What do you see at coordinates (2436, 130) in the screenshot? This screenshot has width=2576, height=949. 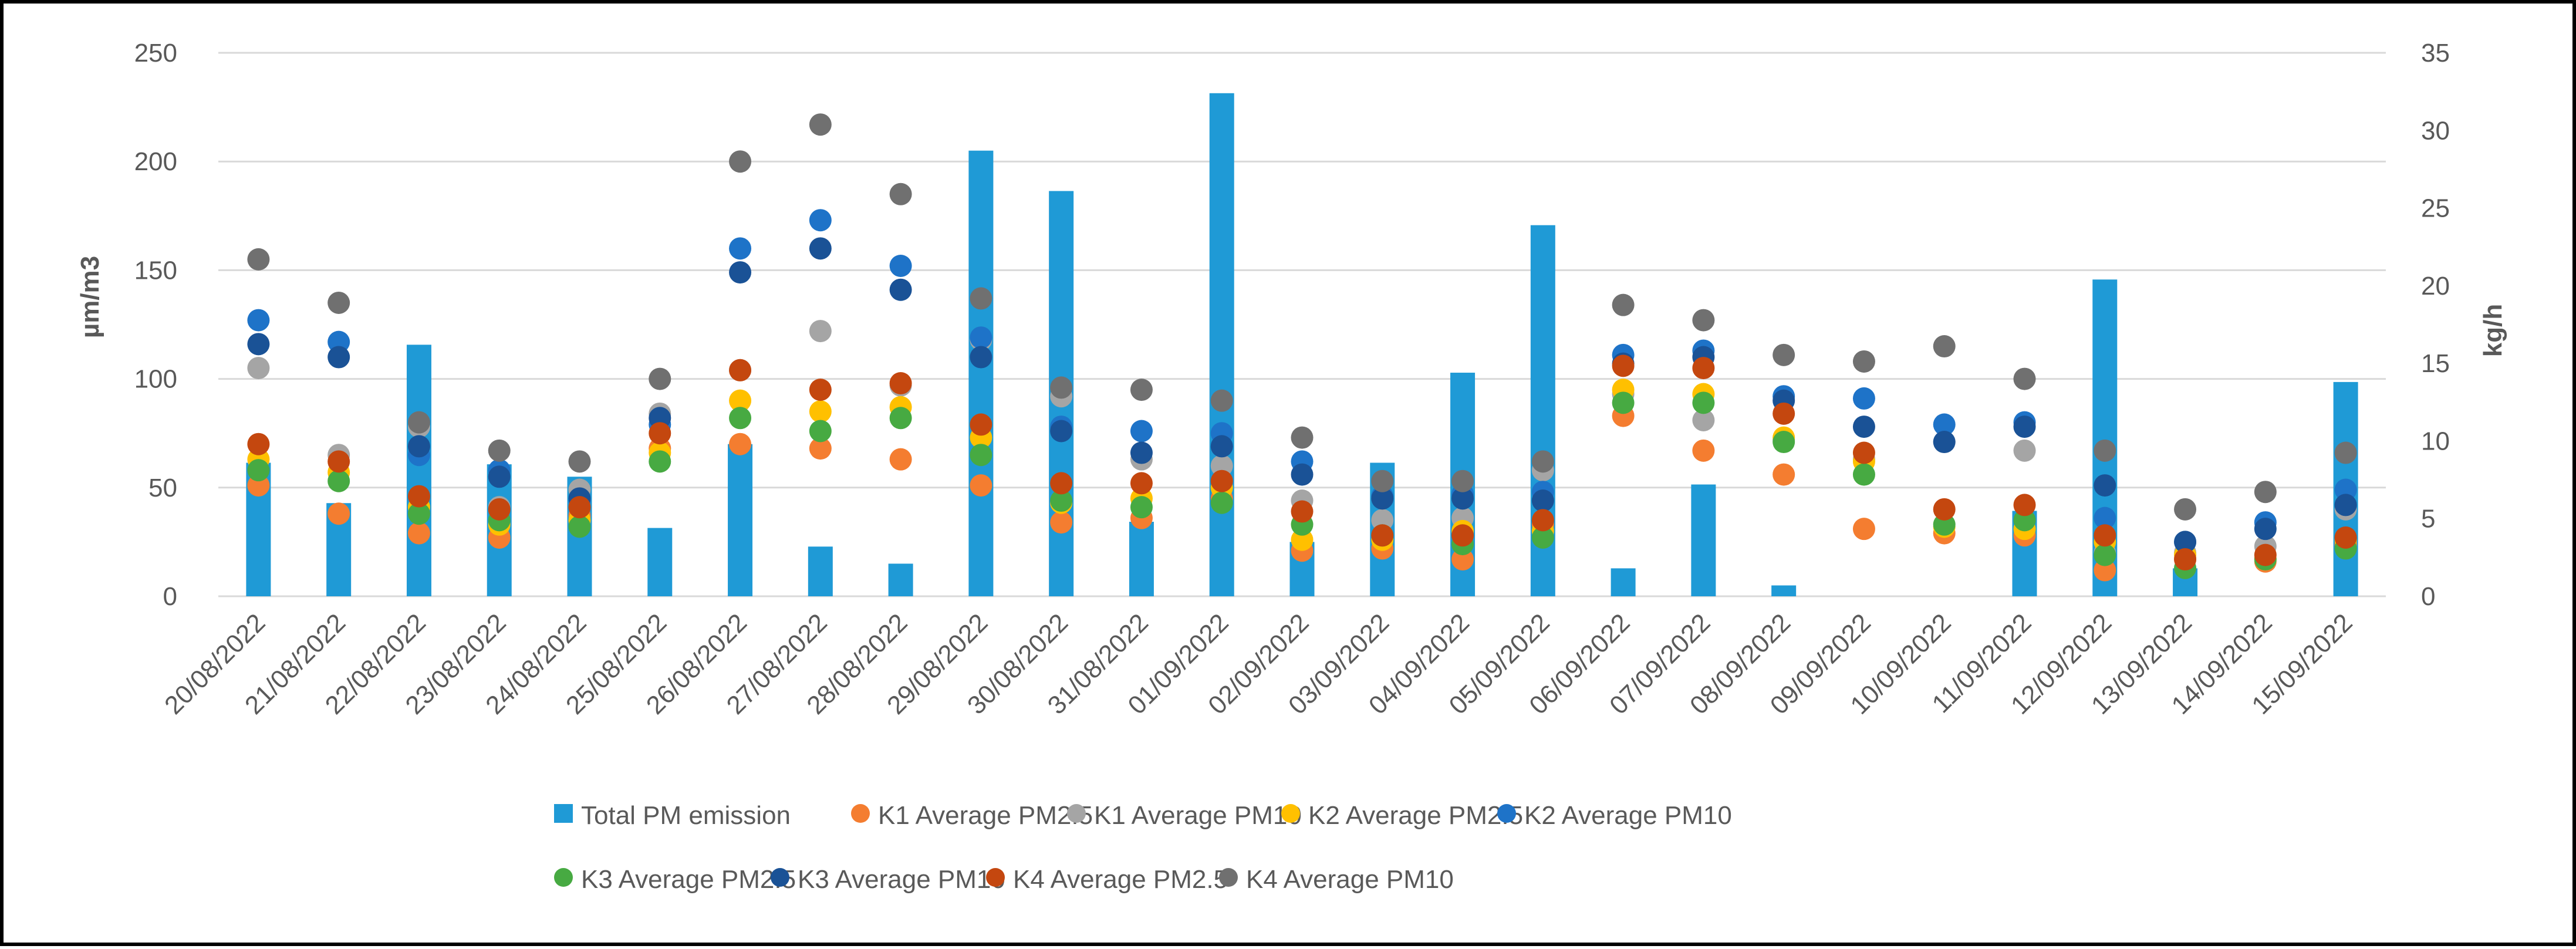 I see `y-tick-label-right: 30` at bounding box center [2436, 130].